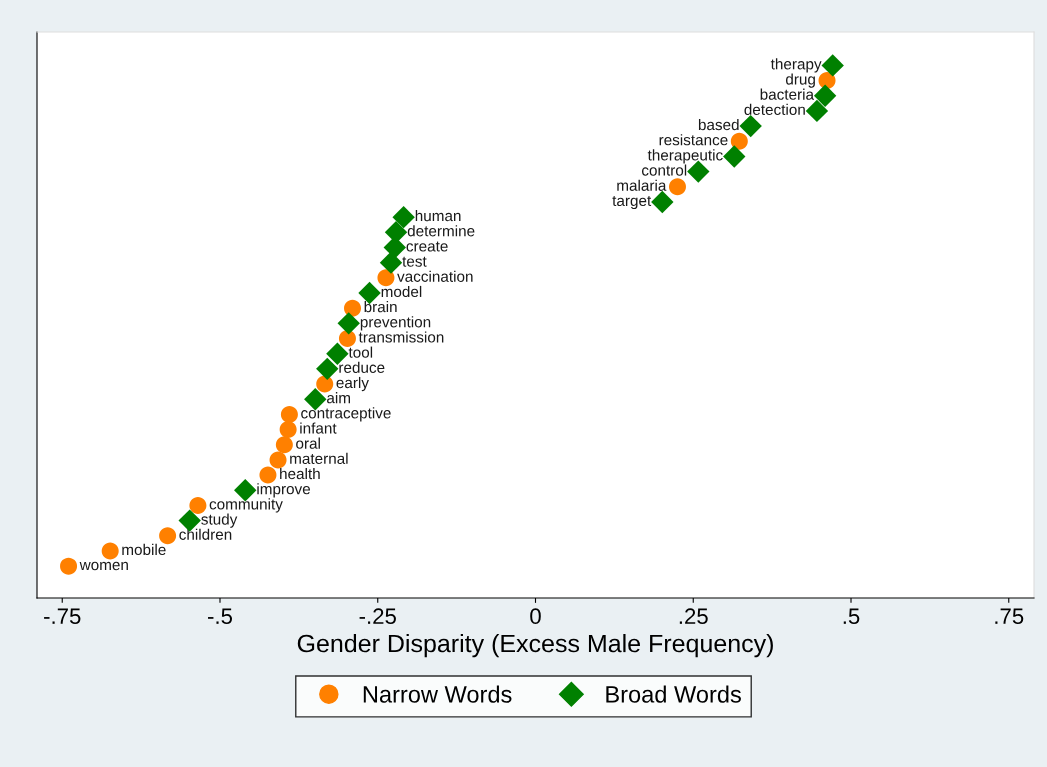 Image resolution: width=1047 pixels, height=767 pixels. Describe the element at coordinates (796, 65) in the screenshot. I see `y-tick-label: therapy` at that location.